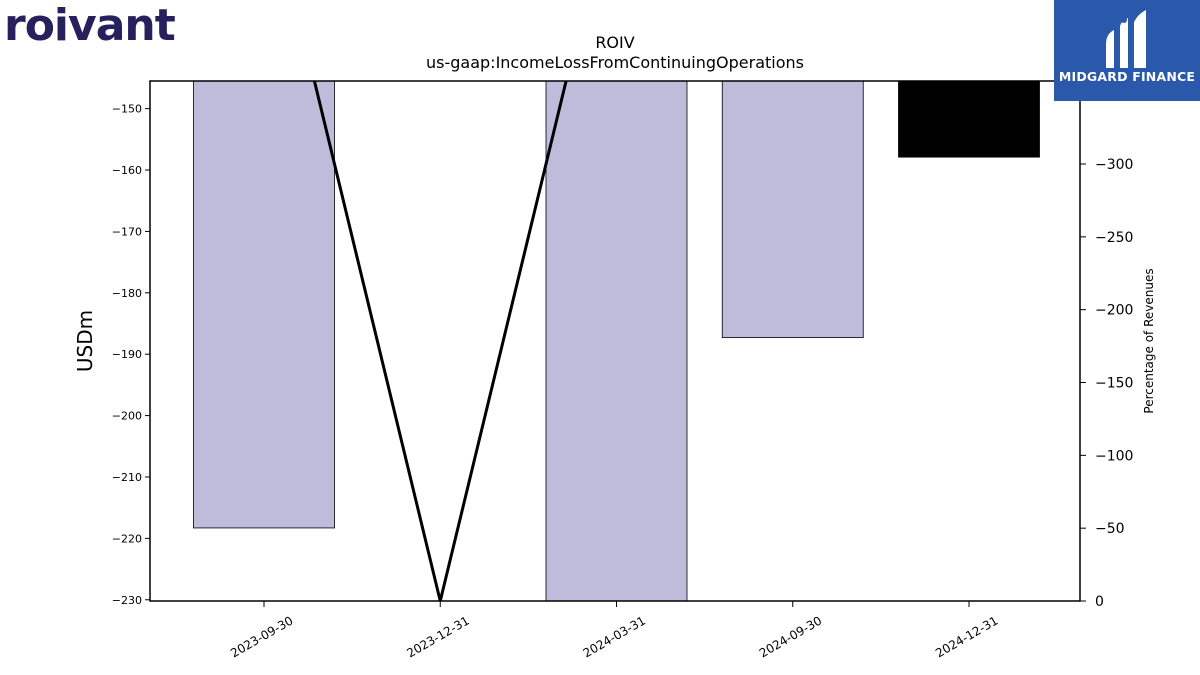 The image size is (1200, 675). Describe the element at coordinates (1099, 602) in the screenshot. I see `y2tick-label: 0` at that location.